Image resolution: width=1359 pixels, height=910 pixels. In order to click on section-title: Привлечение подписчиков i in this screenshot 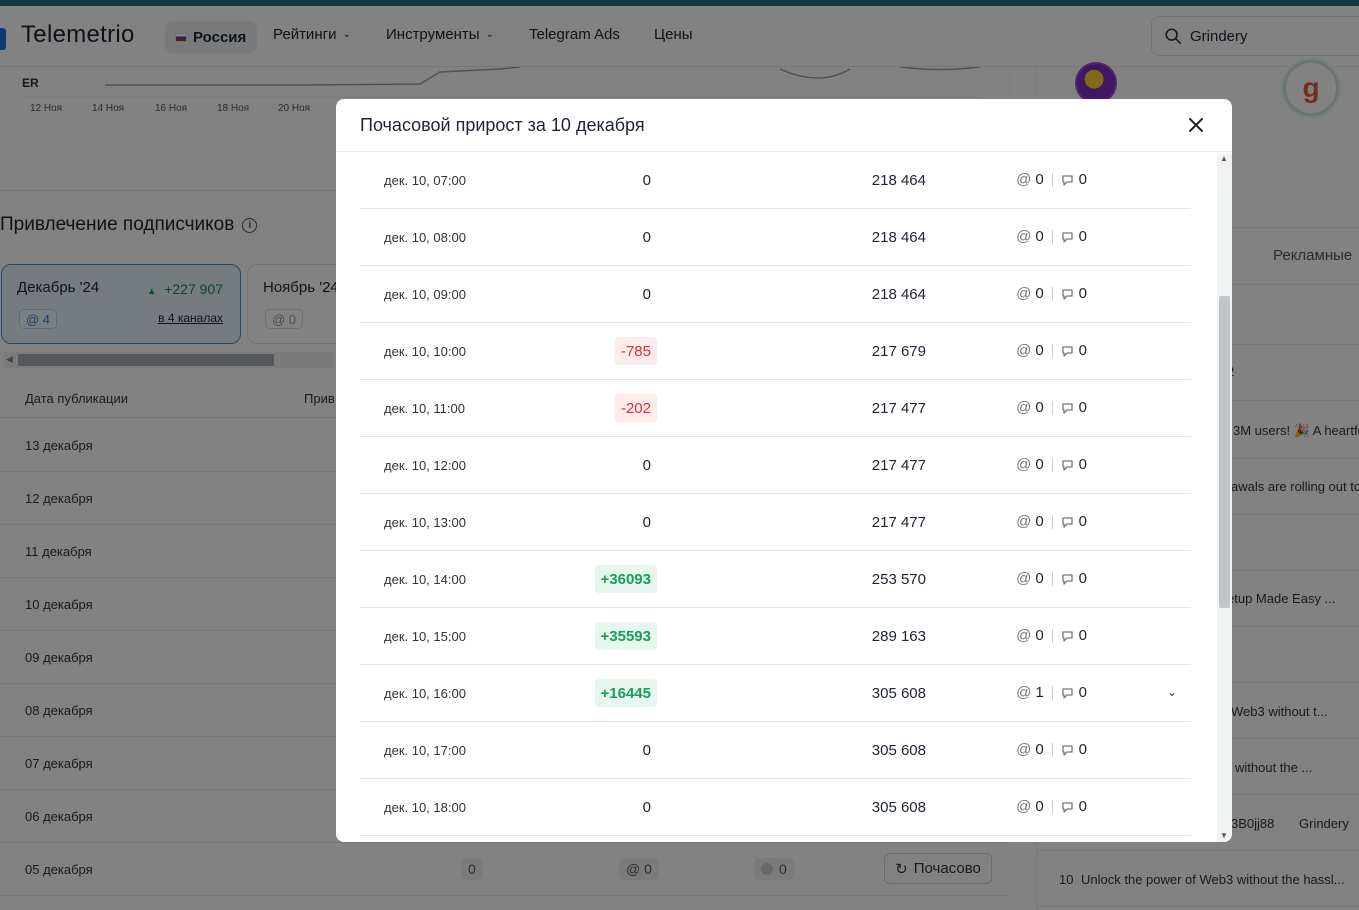, I will do `click(129, 225)`.